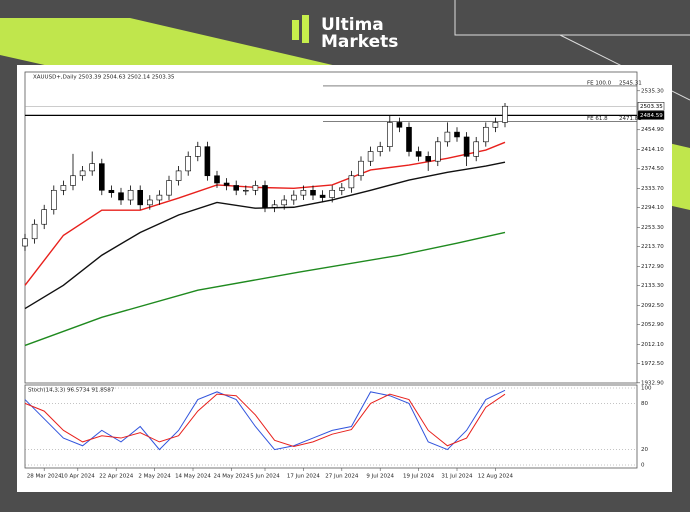 The height and width of the screenshot is (512, 690). Describe the element at coordinates (644, 450) in the screenshot. I see `y-tick-label: 20` at that location.